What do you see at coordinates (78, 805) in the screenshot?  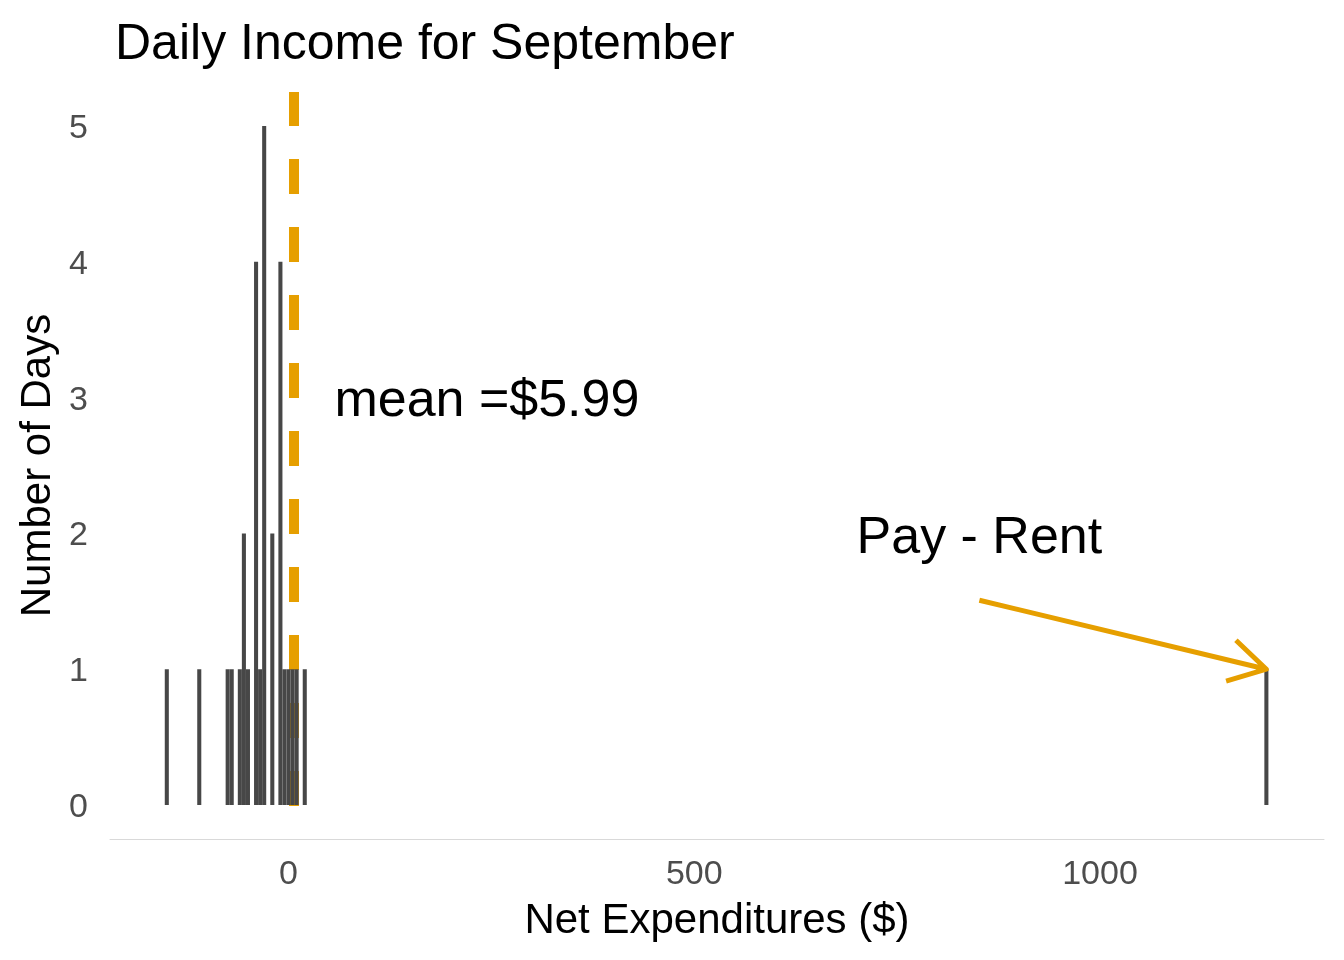 I see `y-tick-label: 0` at bounding box center [78, 805].